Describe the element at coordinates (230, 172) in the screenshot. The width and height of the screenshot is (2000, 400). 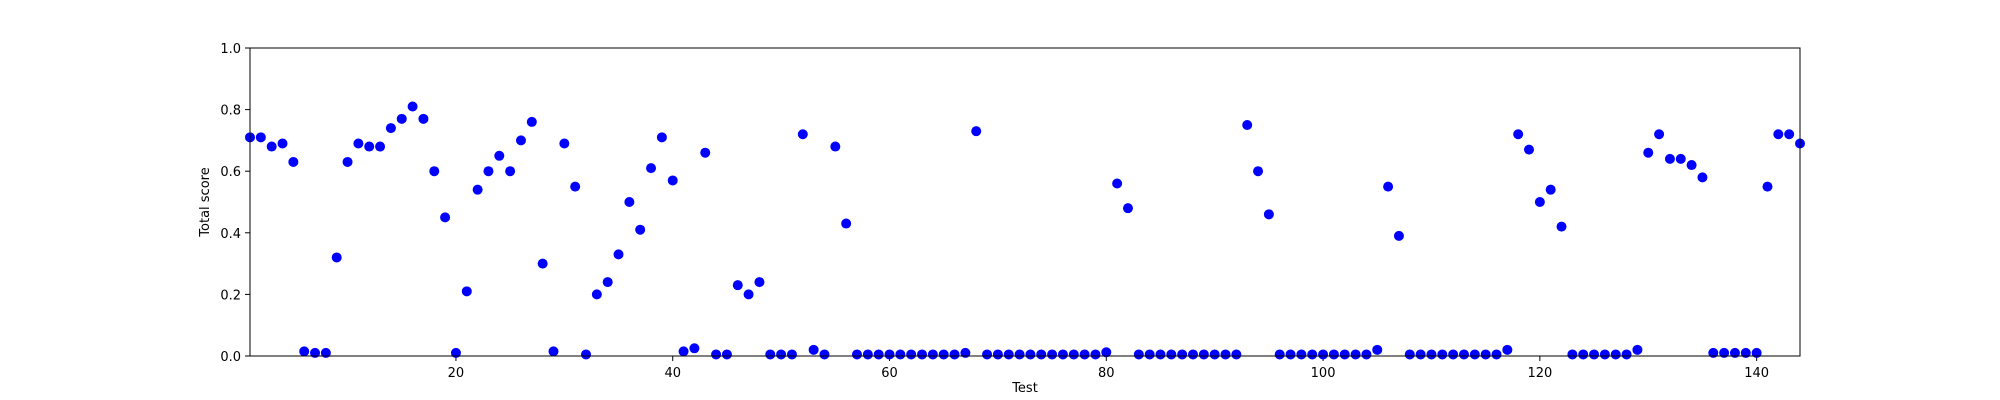
I see `y-tick-label: 0.6` at that location.